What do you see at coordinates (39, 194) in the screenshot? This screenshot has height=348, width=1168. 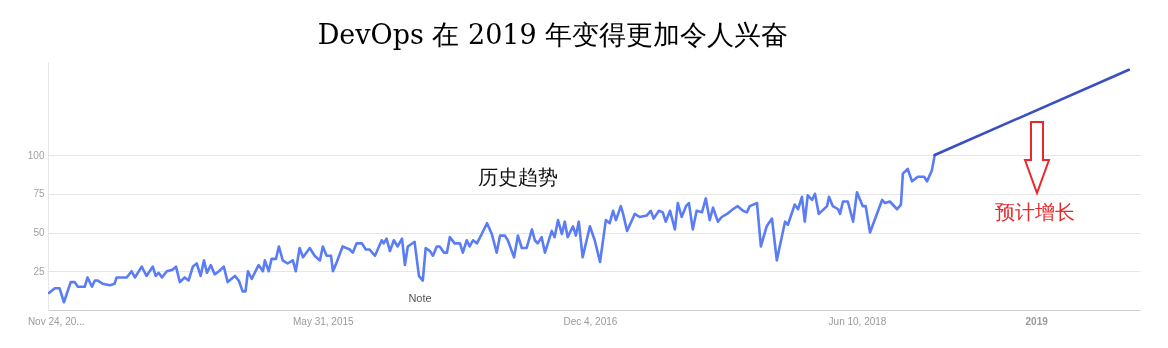 I see `y-tick-label: 75` at bounding box center [39, 194].